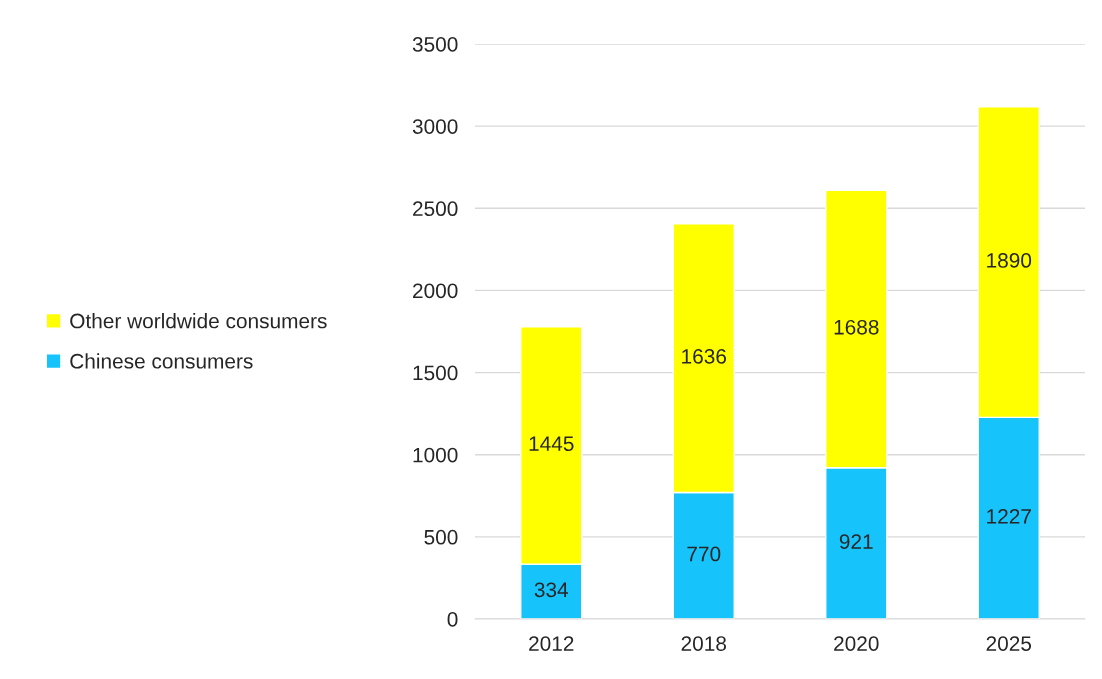  What do you see at coordinates (1009, 516) in the screenshot?
I see `data-label: 1227` at bounding box center [1009, 516].